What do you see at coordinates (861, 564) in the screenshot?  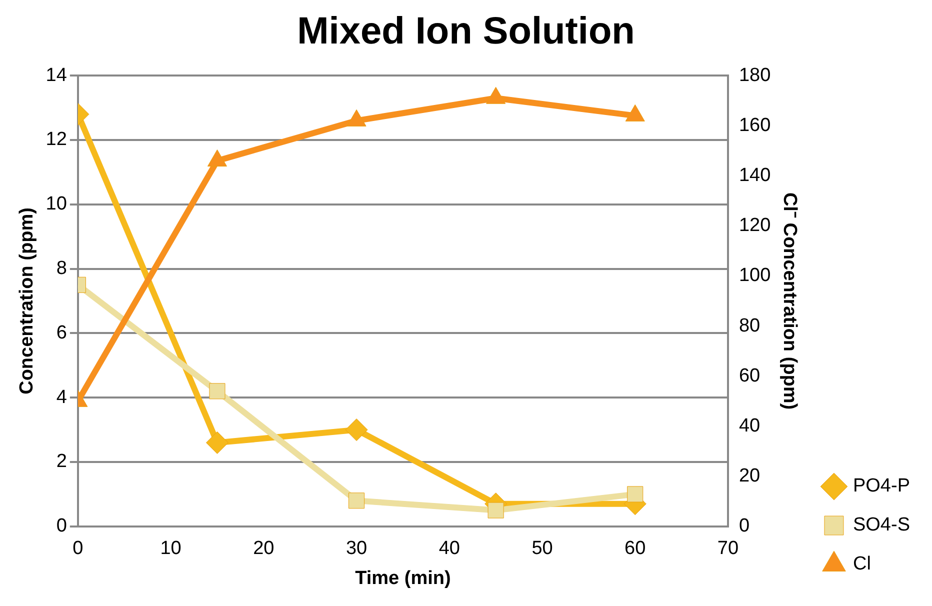 I see `legend-label: Cl` at bounding box center [861, 564].